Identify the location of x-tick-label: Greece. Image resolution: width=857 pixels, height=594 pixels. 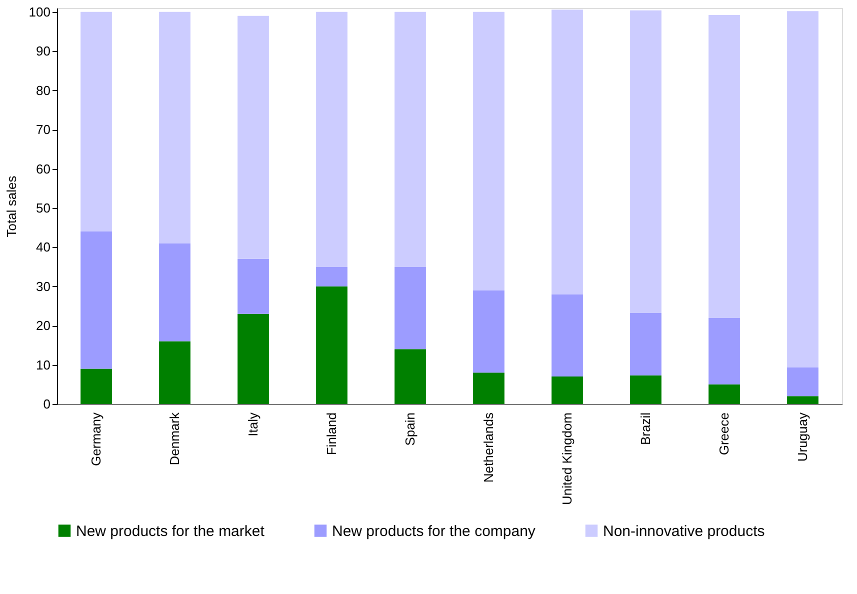
(724, 434).